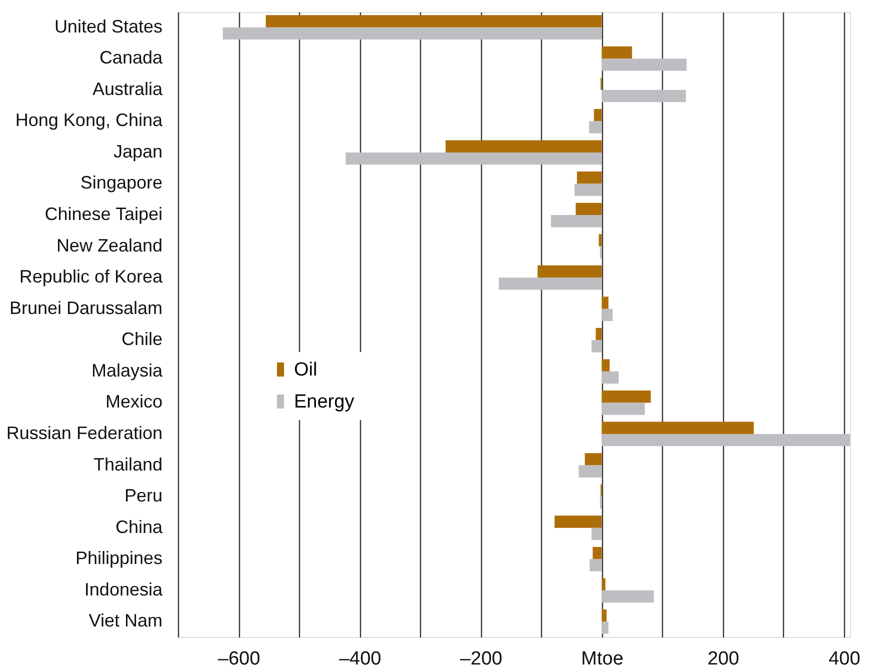 The image size is (881, 670). Describe the element at coordinates (724, 659) in the screenshot. I see `x-tick-label: 200` at that location.